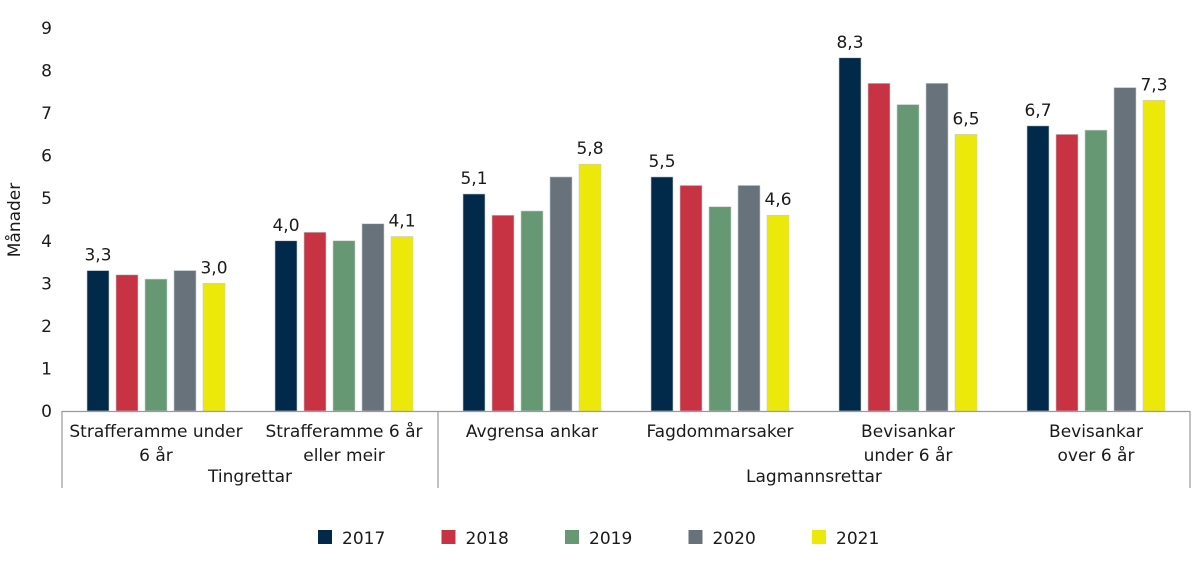 The width and height of the screenshot is (1200, 570). Describe the element at coordinates (473, 179) in the screenshot. I see `data-label: 5,1` at that location.